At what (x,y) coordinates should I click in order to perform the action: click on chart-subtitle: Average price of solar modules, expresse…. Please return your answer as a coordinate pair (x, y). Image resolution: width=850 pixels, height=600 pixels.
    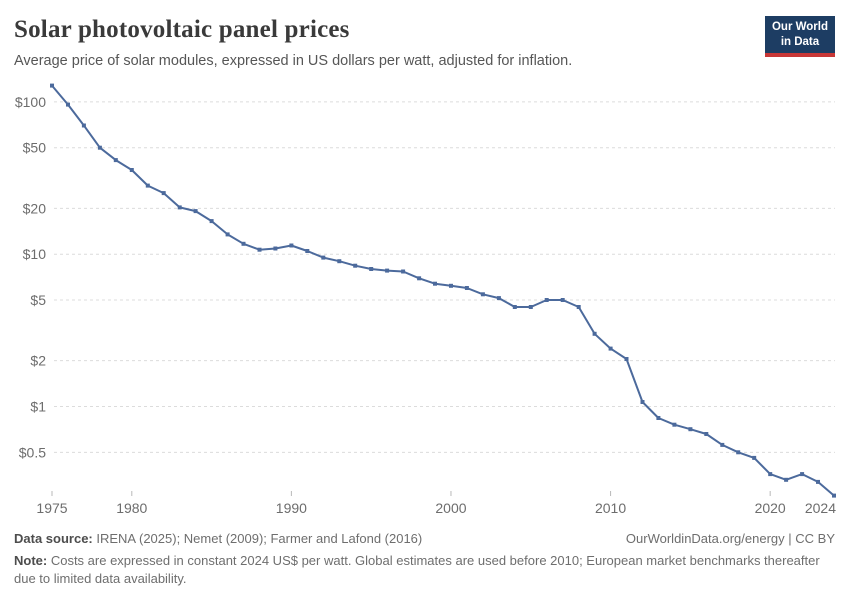
    Looking at the image, I should click on (293, 61).